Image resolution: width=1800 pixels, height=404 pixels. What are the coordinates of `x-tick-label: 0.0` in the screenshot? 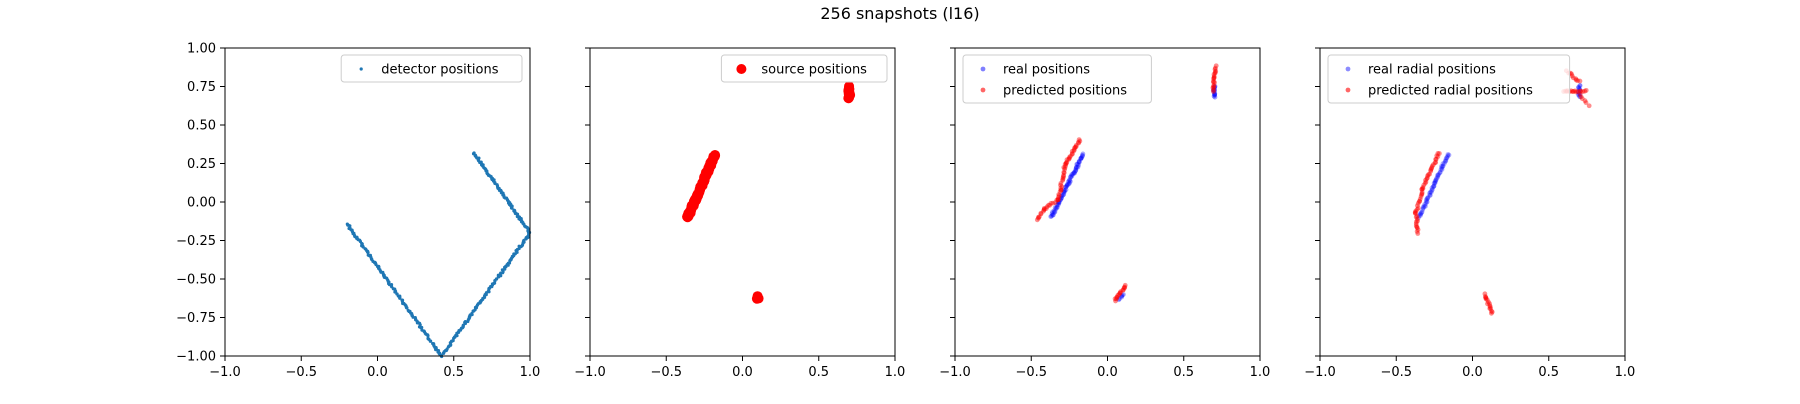 It's located at (1472, 372).